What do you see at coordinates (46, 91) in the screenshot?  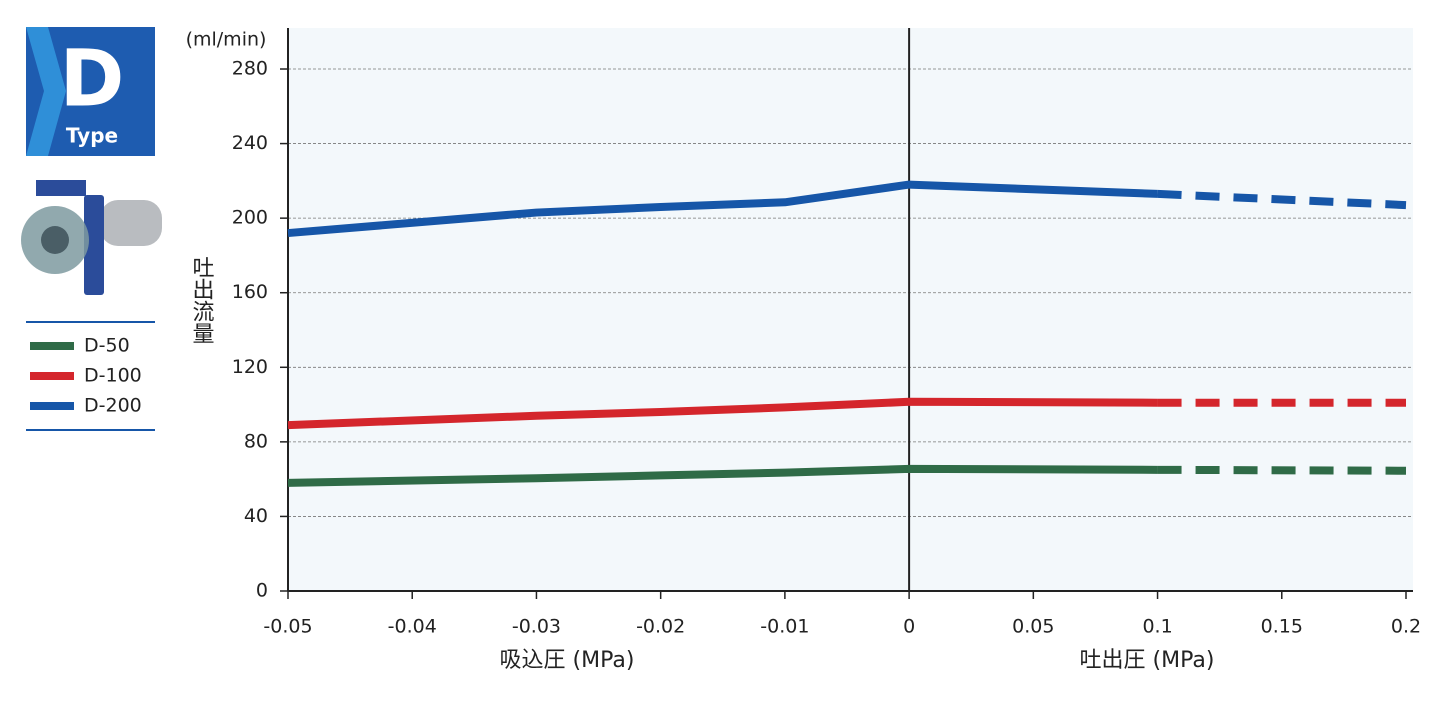 I see `badge-chevron` at bounding box center [46, 91].